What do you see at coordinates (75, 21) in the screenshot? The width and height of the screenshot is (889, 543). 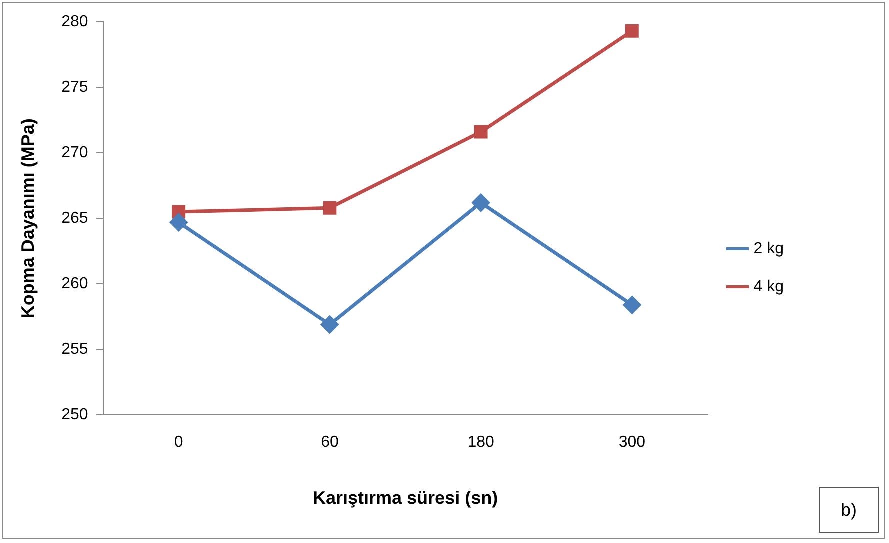 I see `y-tick-label: 280` at bounding box center [75, 21].